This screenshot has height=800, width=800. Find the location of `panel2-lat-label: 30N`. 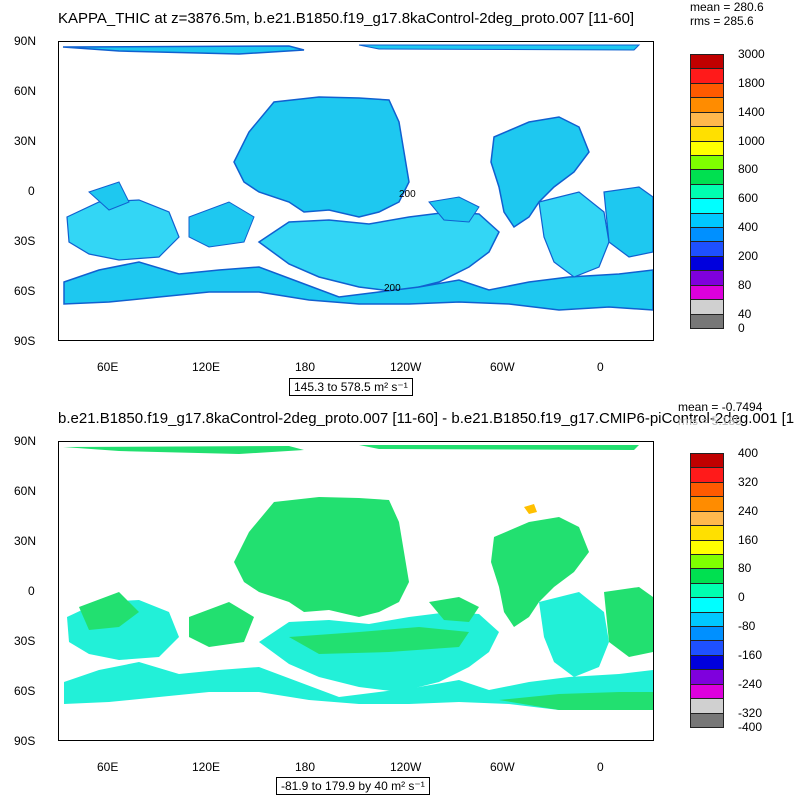

panel2-lat-label: 30N is located at coordinates (25, 541).